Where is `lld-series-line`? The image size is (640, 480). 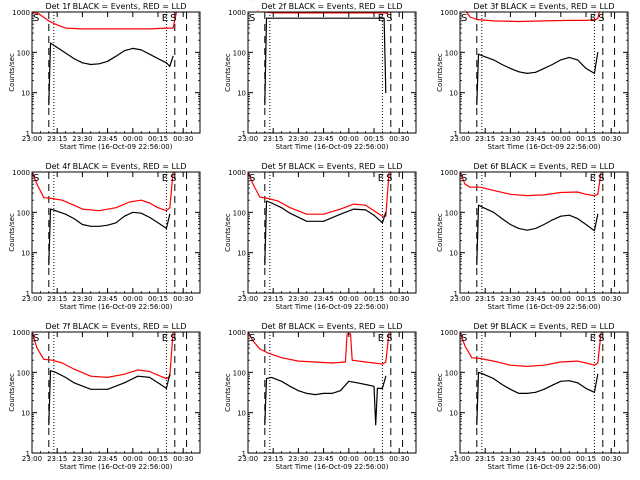
lld-series-line is located at coordinates (319, 348).